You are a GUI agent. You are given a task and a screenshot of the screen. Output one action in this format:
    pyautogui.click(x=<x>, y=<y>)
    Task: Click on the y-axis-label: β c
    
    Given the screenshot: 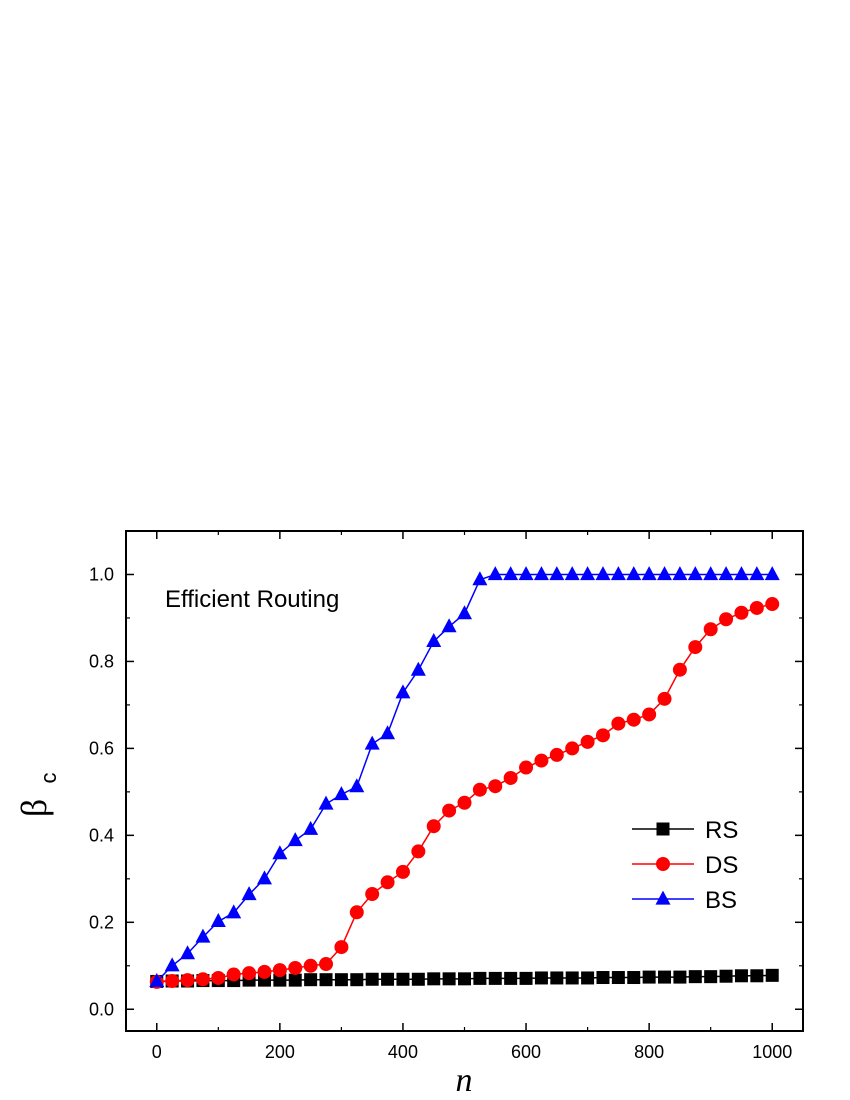 What is the action you would take?
    pyautogui.click(x=37, y=795)
    